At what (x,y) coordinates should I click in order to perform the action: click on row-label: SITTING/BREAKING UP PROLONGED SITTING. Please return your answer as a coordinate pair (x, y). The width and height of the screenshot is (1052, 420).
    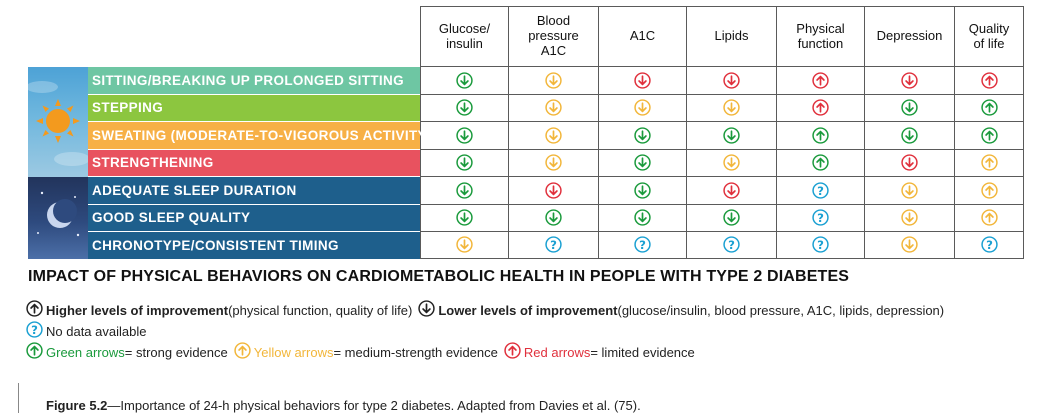
    Looking at the image, I should click on (224, 80).